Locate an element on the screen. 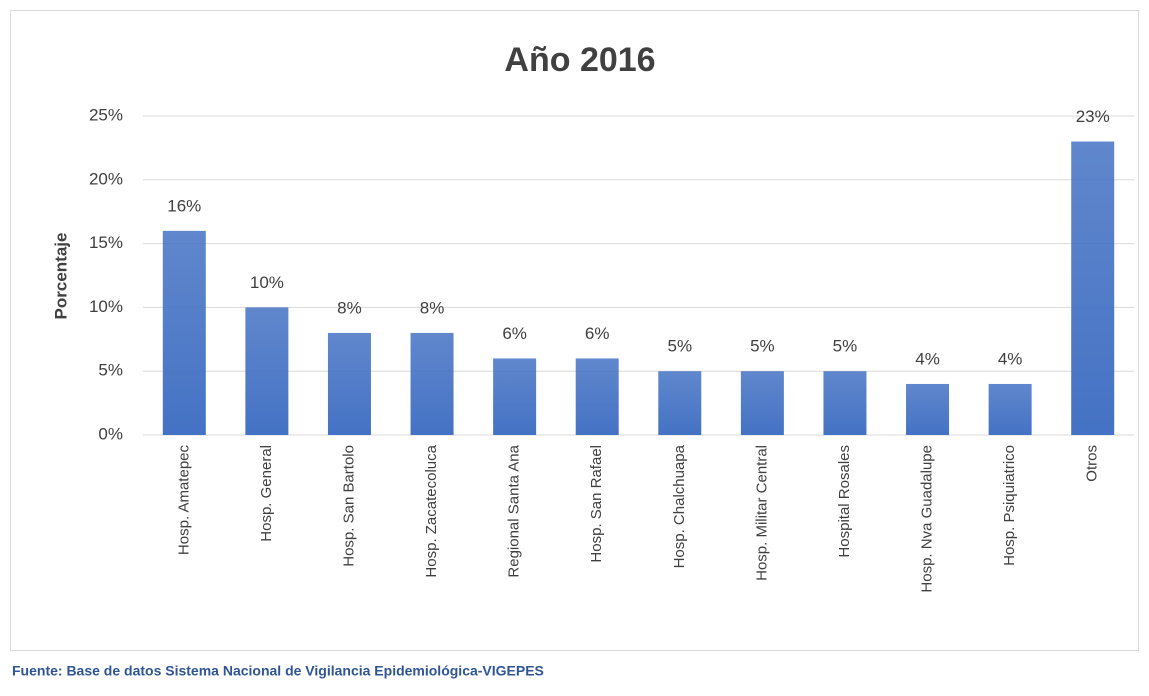  x-tick-label: Hosp. General is located at coordinates (266, 493).